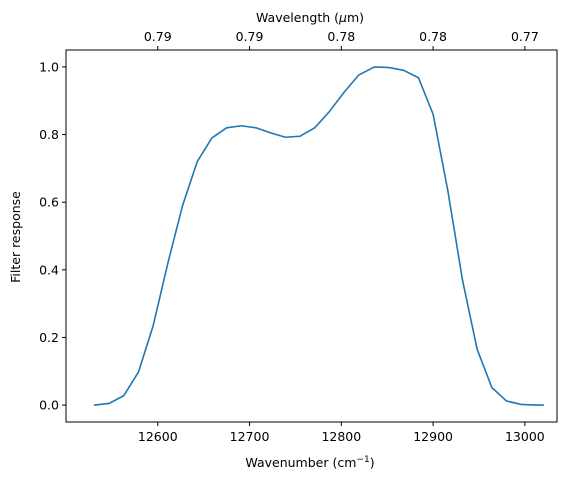  Describe the element at coordinates (49, 405) in the screenshot. I see `y-tick-label-0: 0.0` at that location.